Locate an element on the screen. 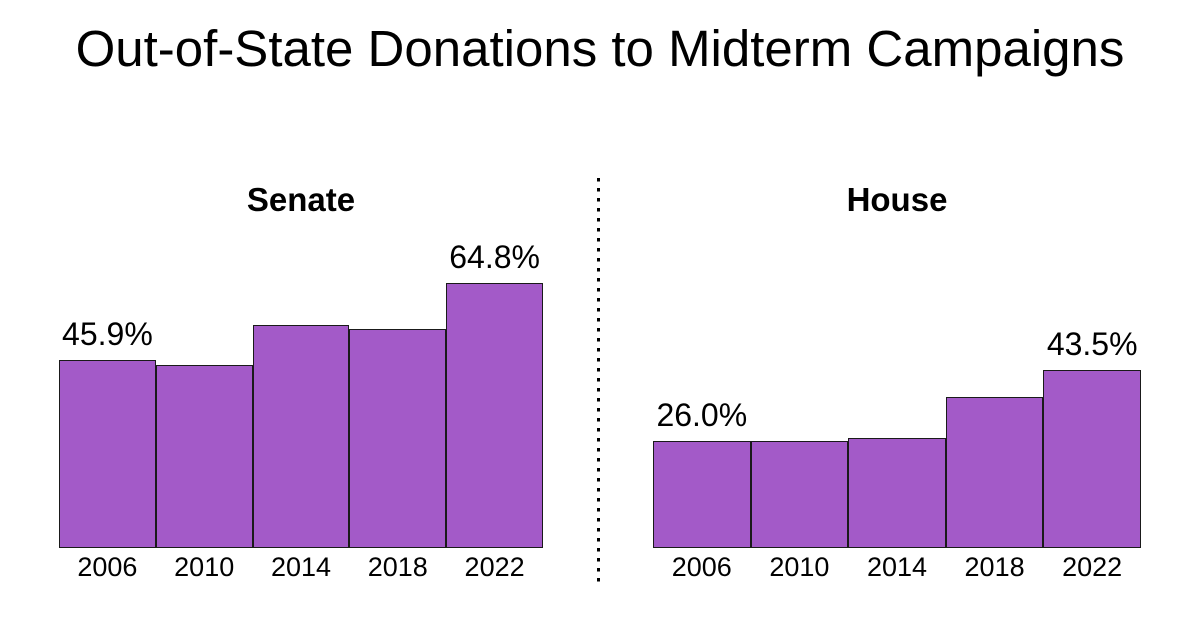 This screenshot has width=1200, height=630. house-x-tick-2018: 2018 is located at coordinates (994, 567).